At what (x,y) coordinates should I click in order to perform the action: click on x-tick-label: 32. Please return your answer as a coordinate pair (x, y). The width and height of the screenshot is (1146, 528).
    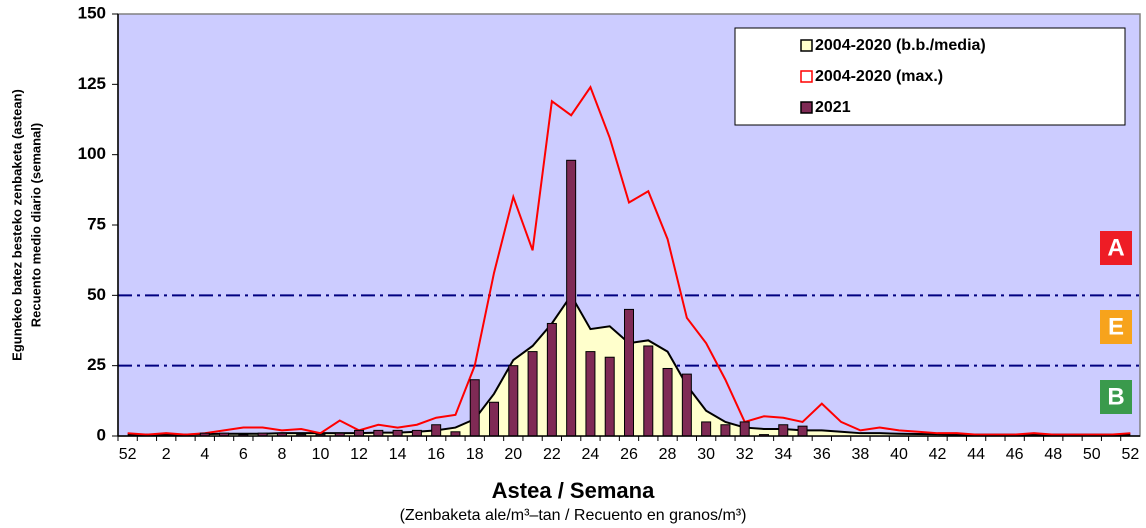
    Looking at the image, I should click on (745, 454).